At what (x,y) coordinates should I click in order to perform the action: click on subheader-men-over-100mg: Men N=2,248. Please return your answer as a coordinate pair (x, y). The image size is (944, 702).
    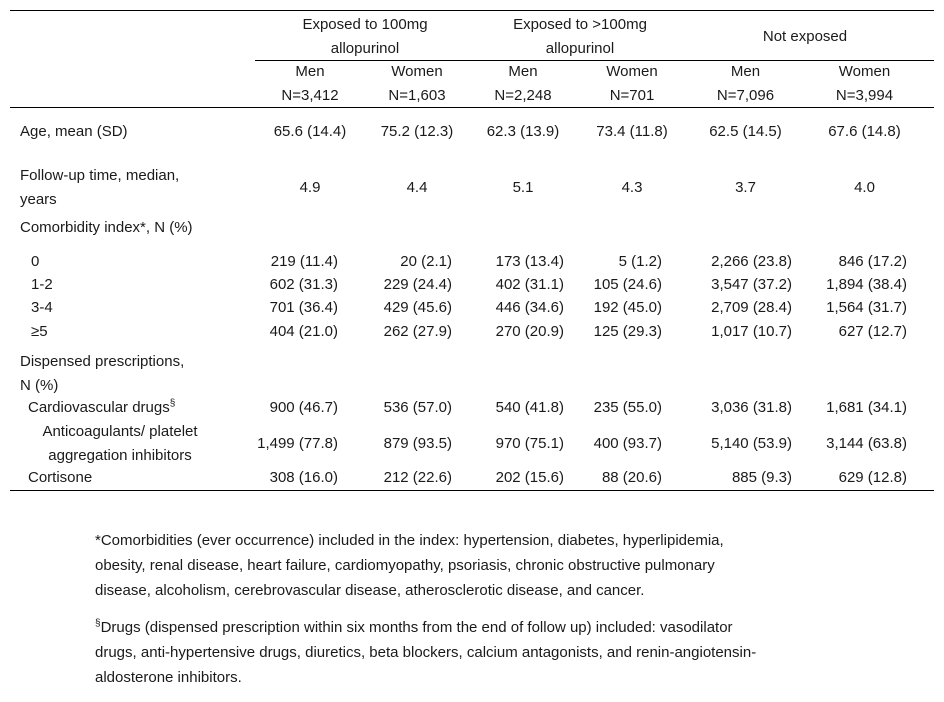
    Looking at the image, I should click on (523, 84).